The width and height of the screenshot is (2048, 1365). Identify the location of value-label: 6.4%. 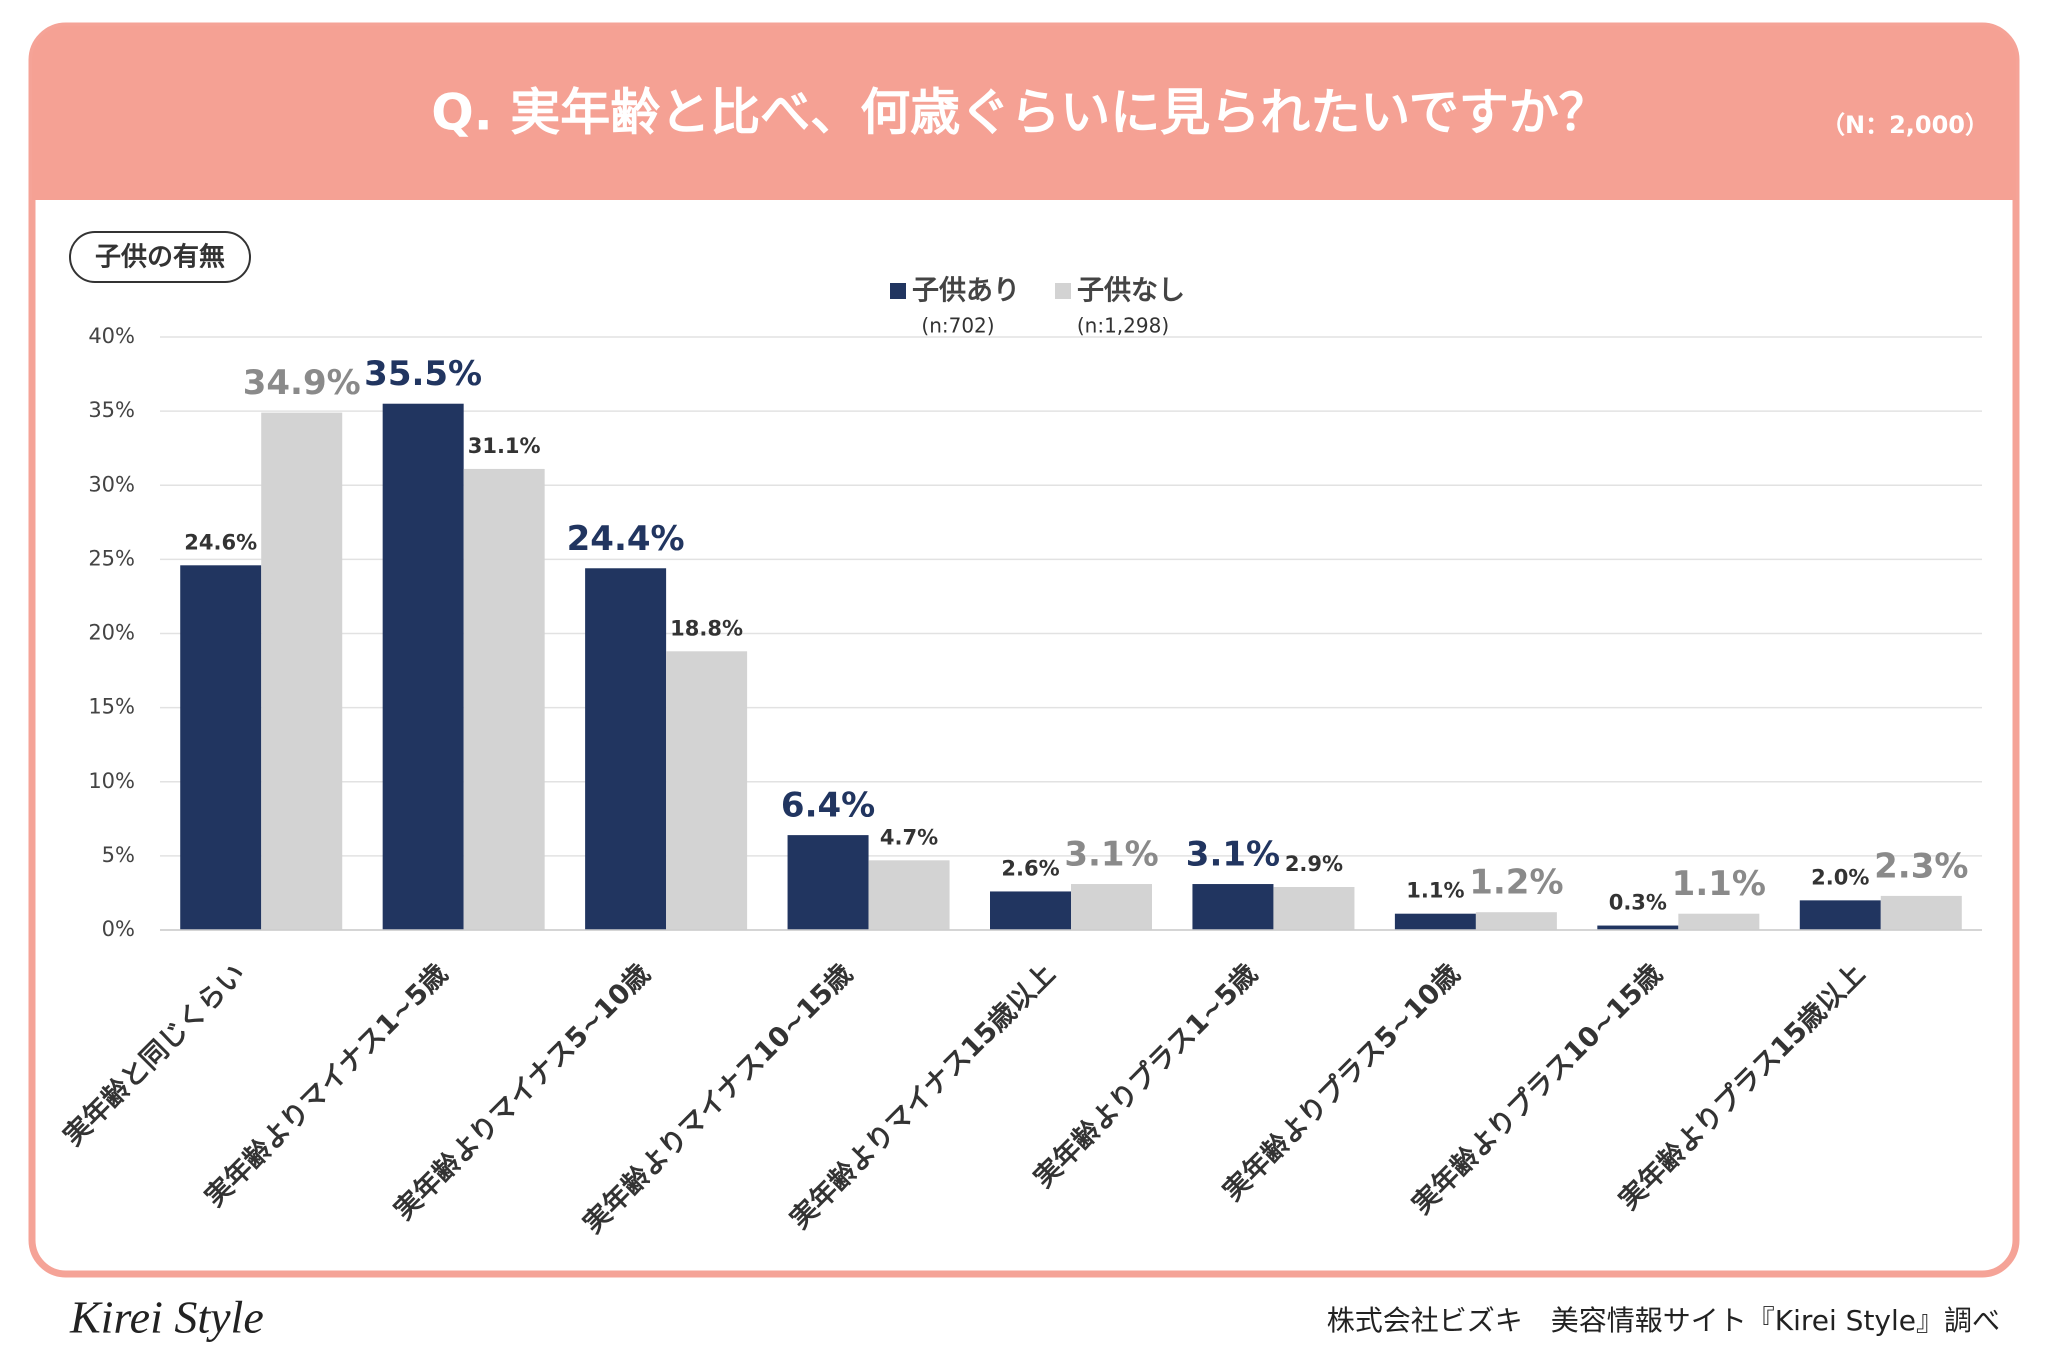
(828, 806).